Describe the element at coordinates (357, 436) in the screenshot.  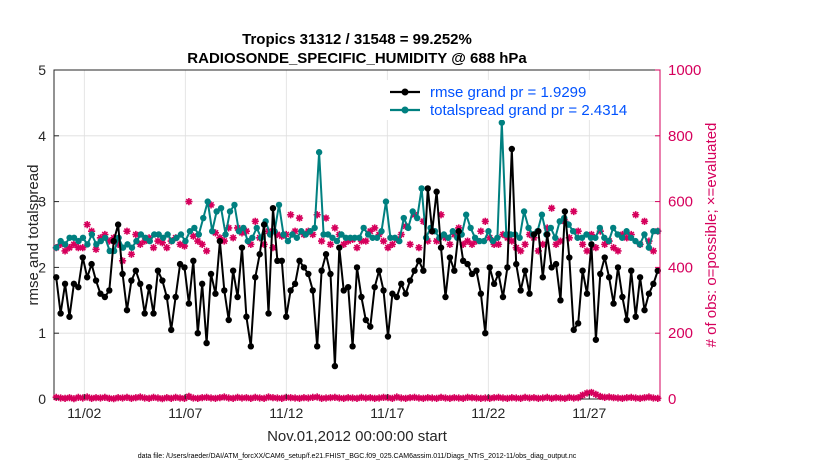
I see `x-axis-label: Nov.01,2012 00:00:00 start` at that location.